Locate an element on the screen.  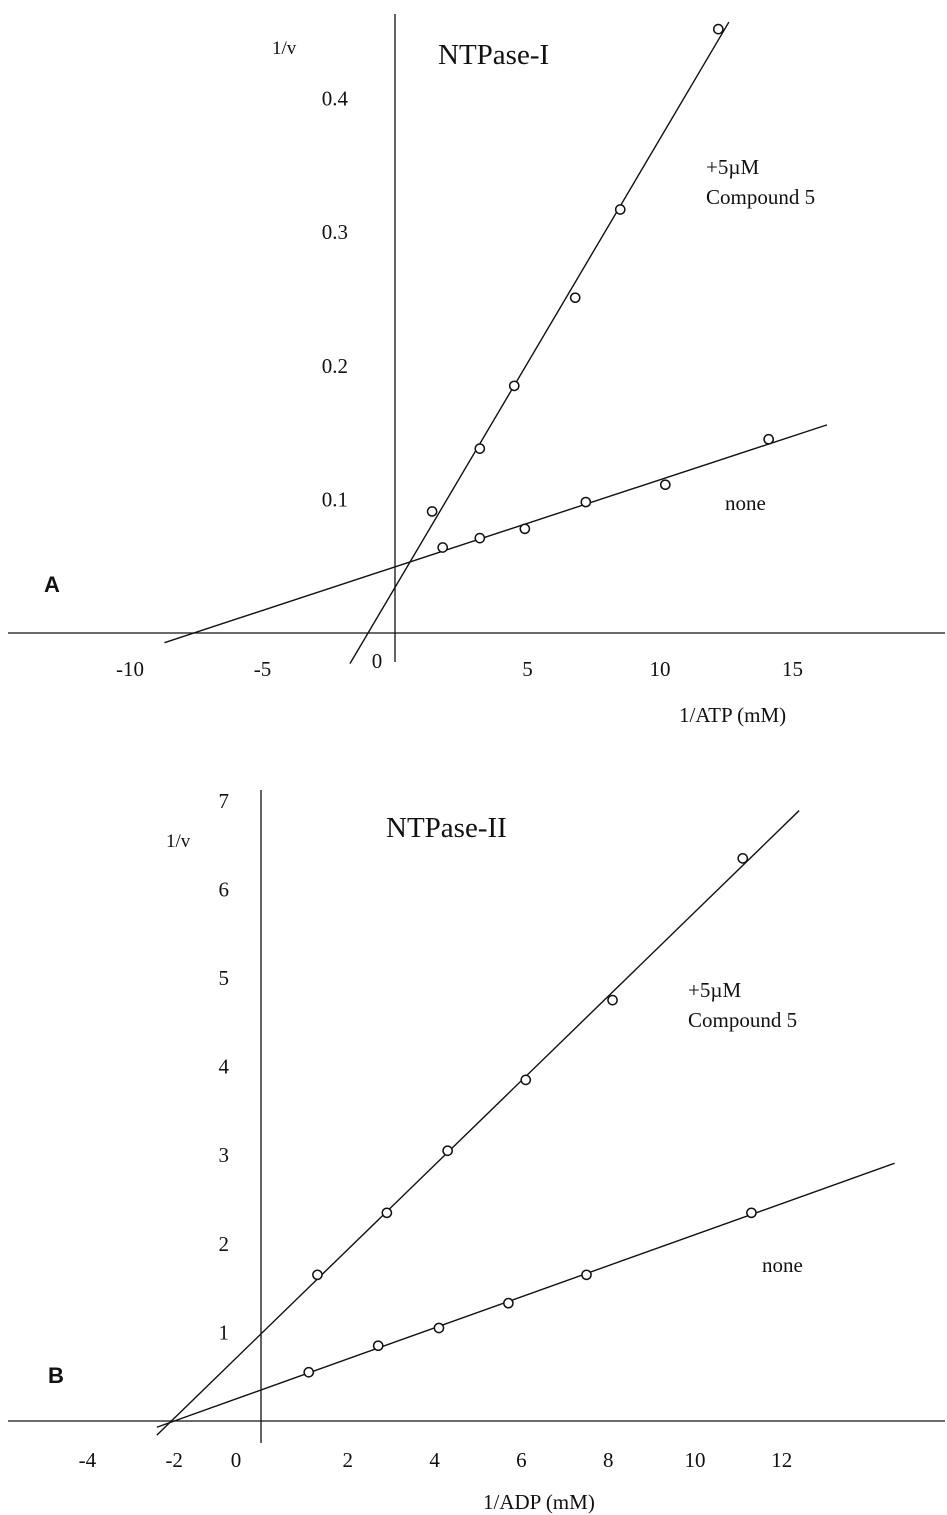
y-tick-label: 0.2 is located at coordinates (335, 366).